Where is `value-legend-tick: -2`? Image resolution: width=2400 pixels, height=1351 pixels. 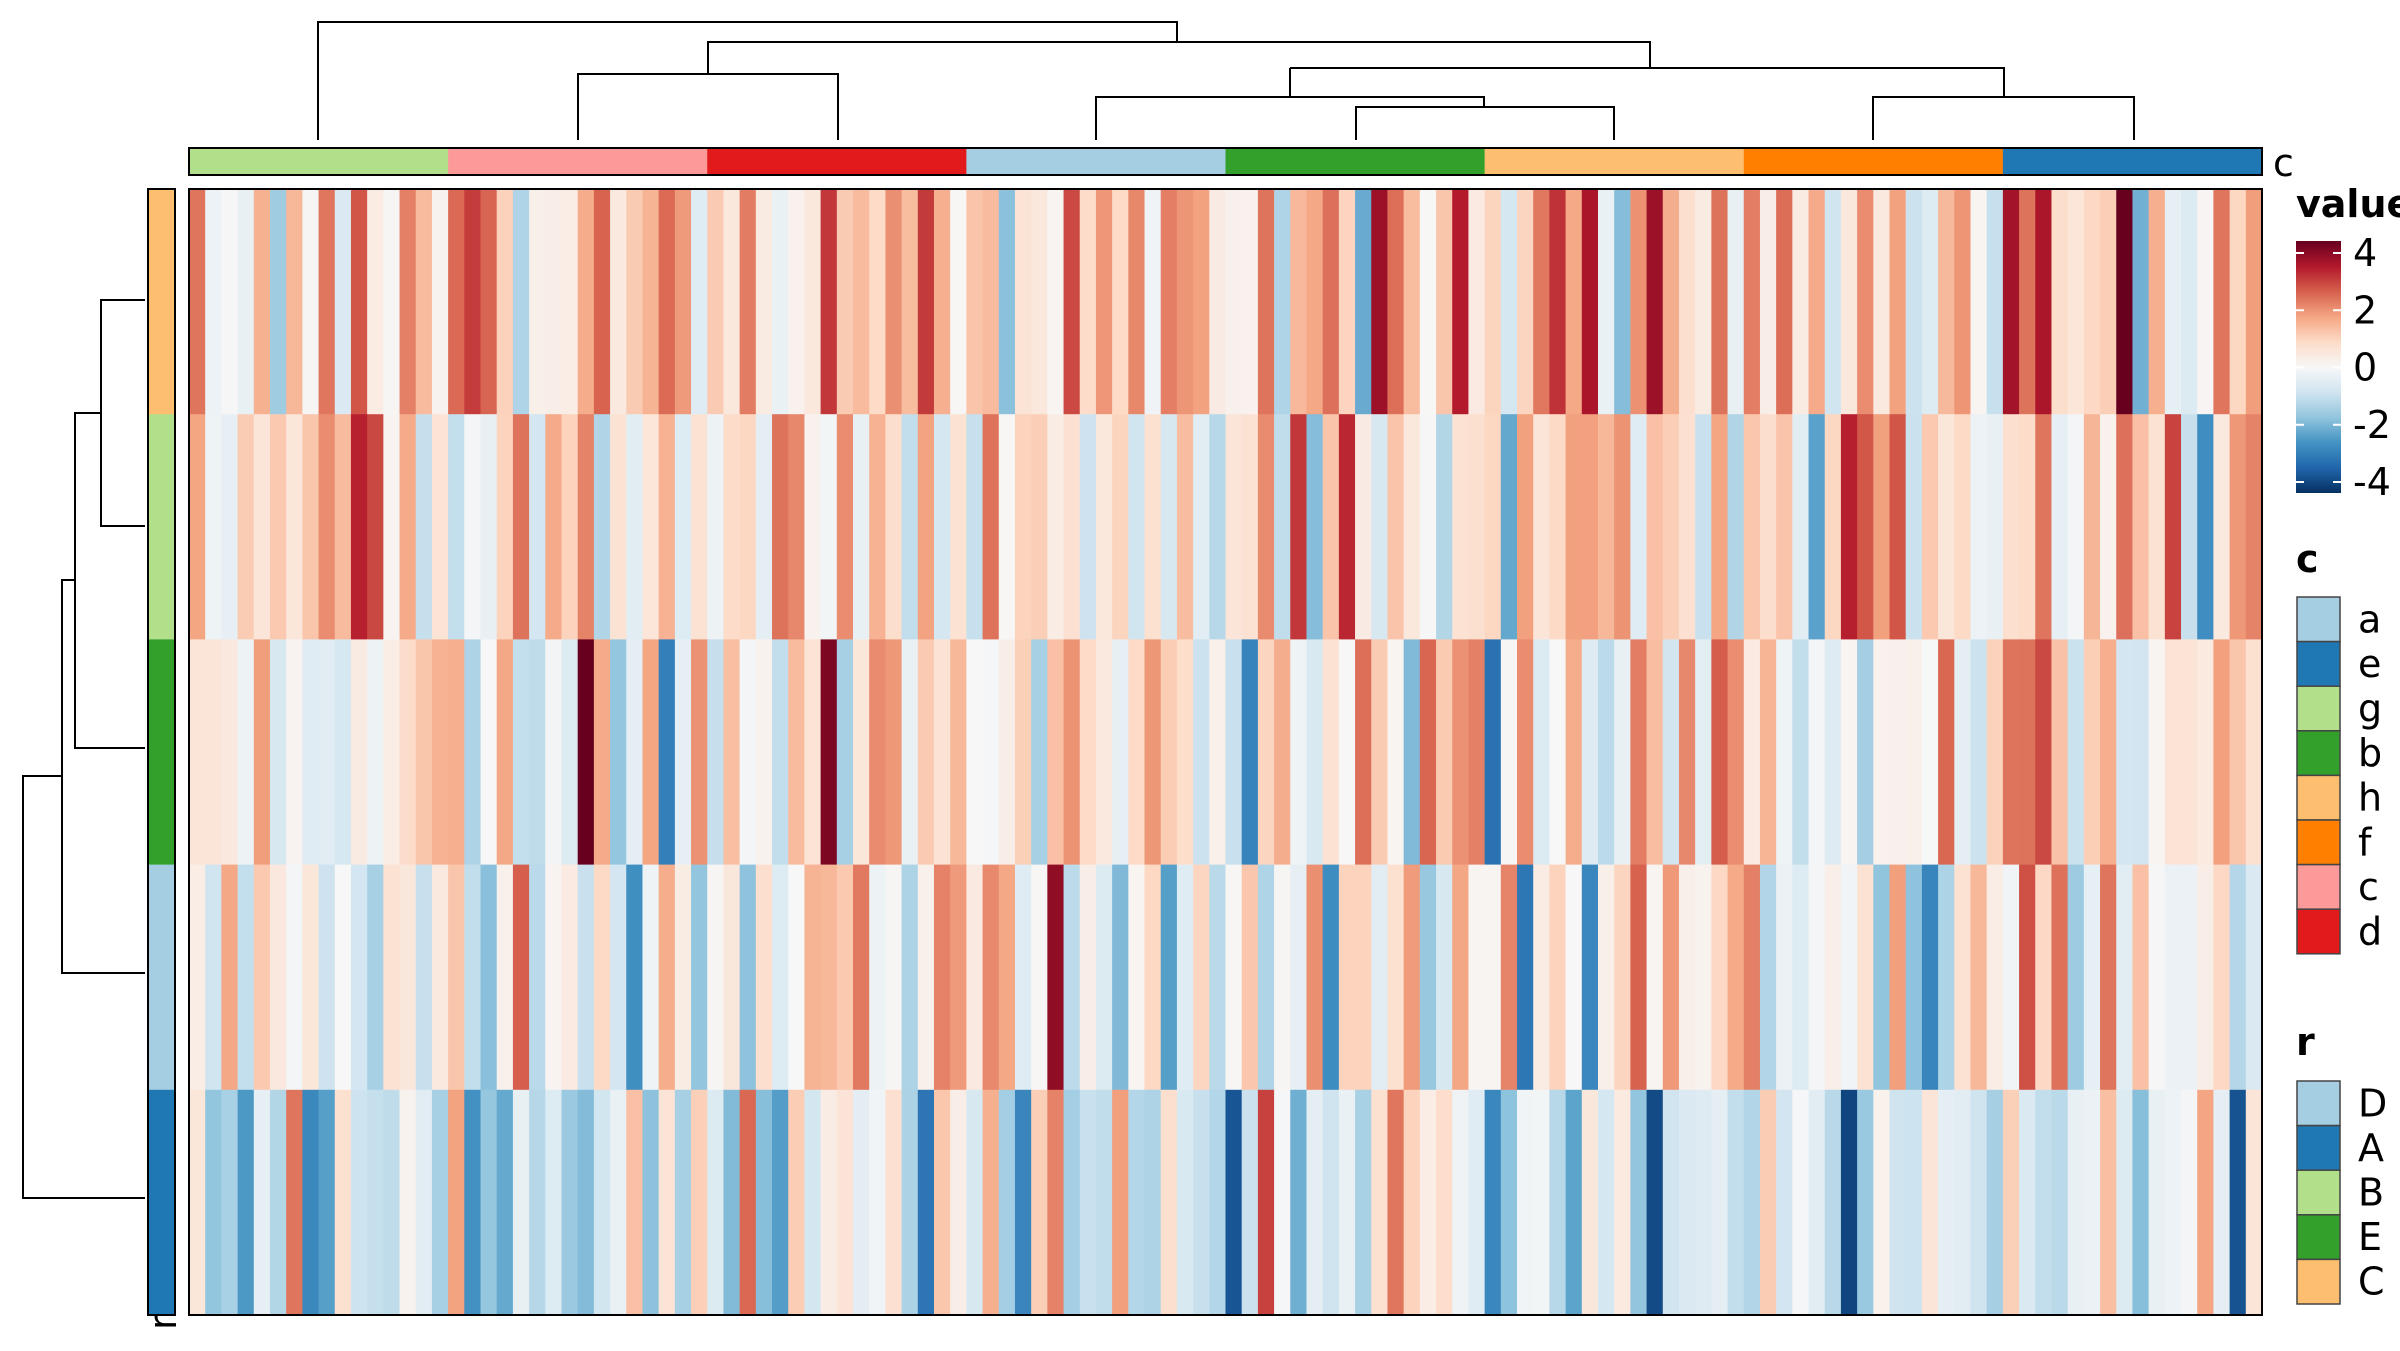 value-legend-tick: -2 is located at coordinates (2372, 425).